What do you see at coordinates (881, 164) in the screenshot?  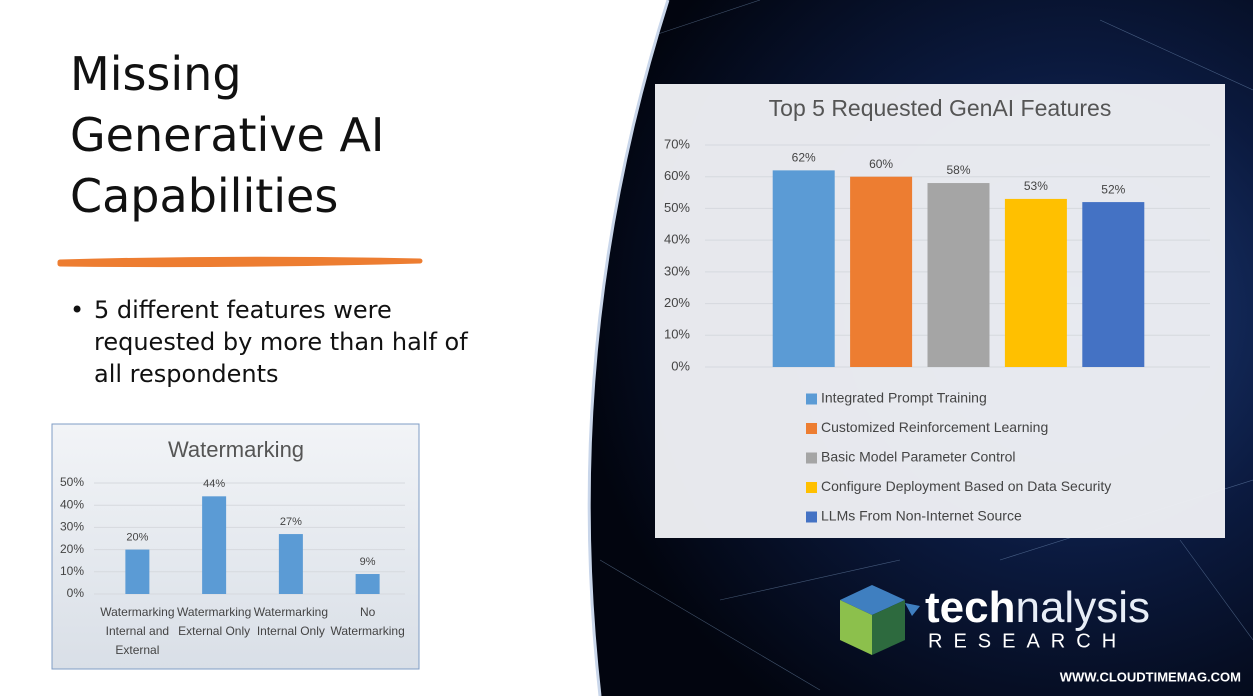 I see `data-label: 60%` at bounding box center [881, 164].